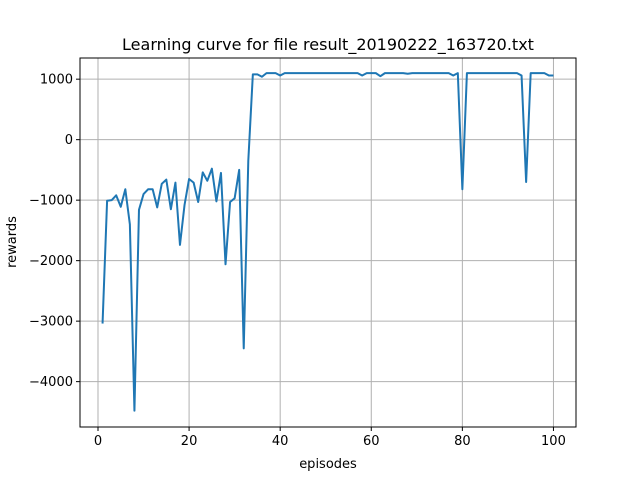  What do you see at coordinates (328, 464) in the screenshot?
I see `x-axis-label: episodes` at bounding box center [328, 464].